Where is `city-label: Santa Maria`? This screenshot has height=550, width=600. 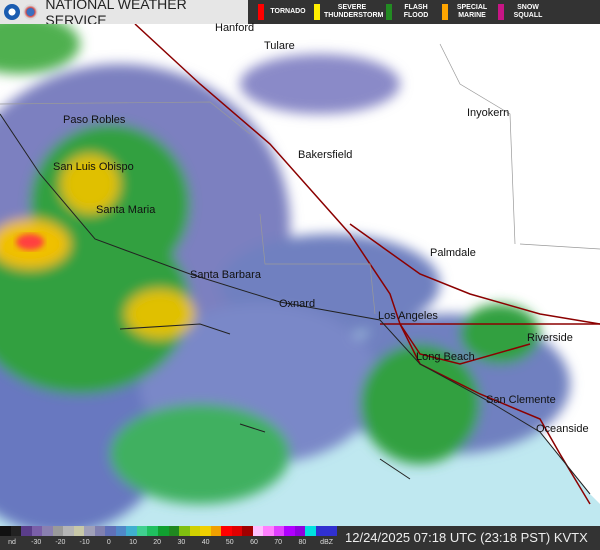 city-label: Santa Maria is located at coordinates (126, 210).